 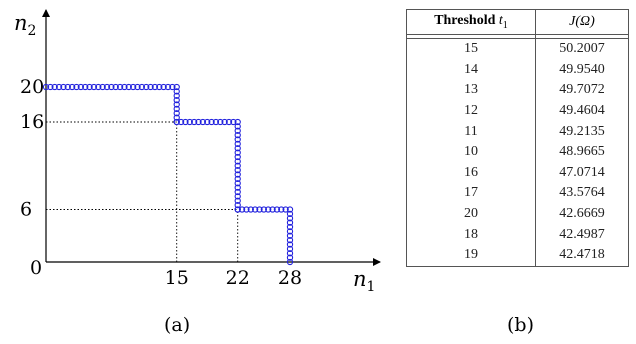 What do you see at coordinates (471, 173) in the screenshot?
I see `threshold-cell: 16` at bounding box center [471, 173].